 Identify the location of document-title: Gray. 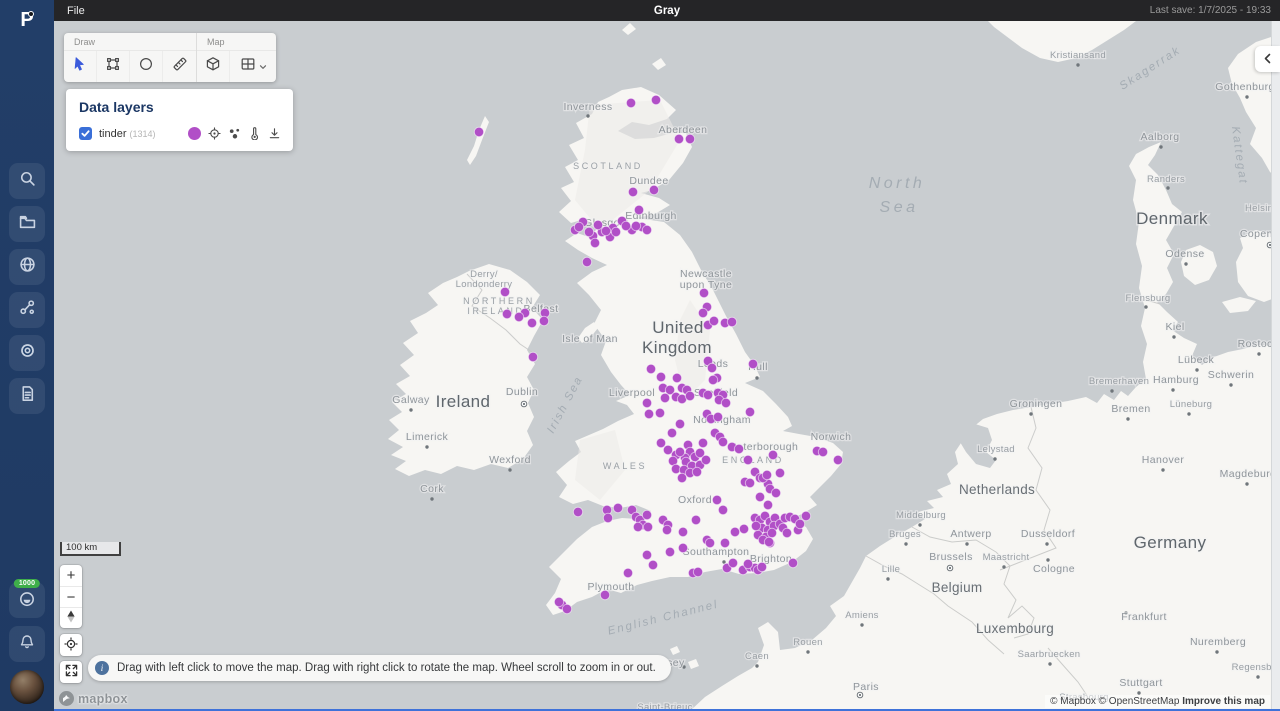
(667, 10).